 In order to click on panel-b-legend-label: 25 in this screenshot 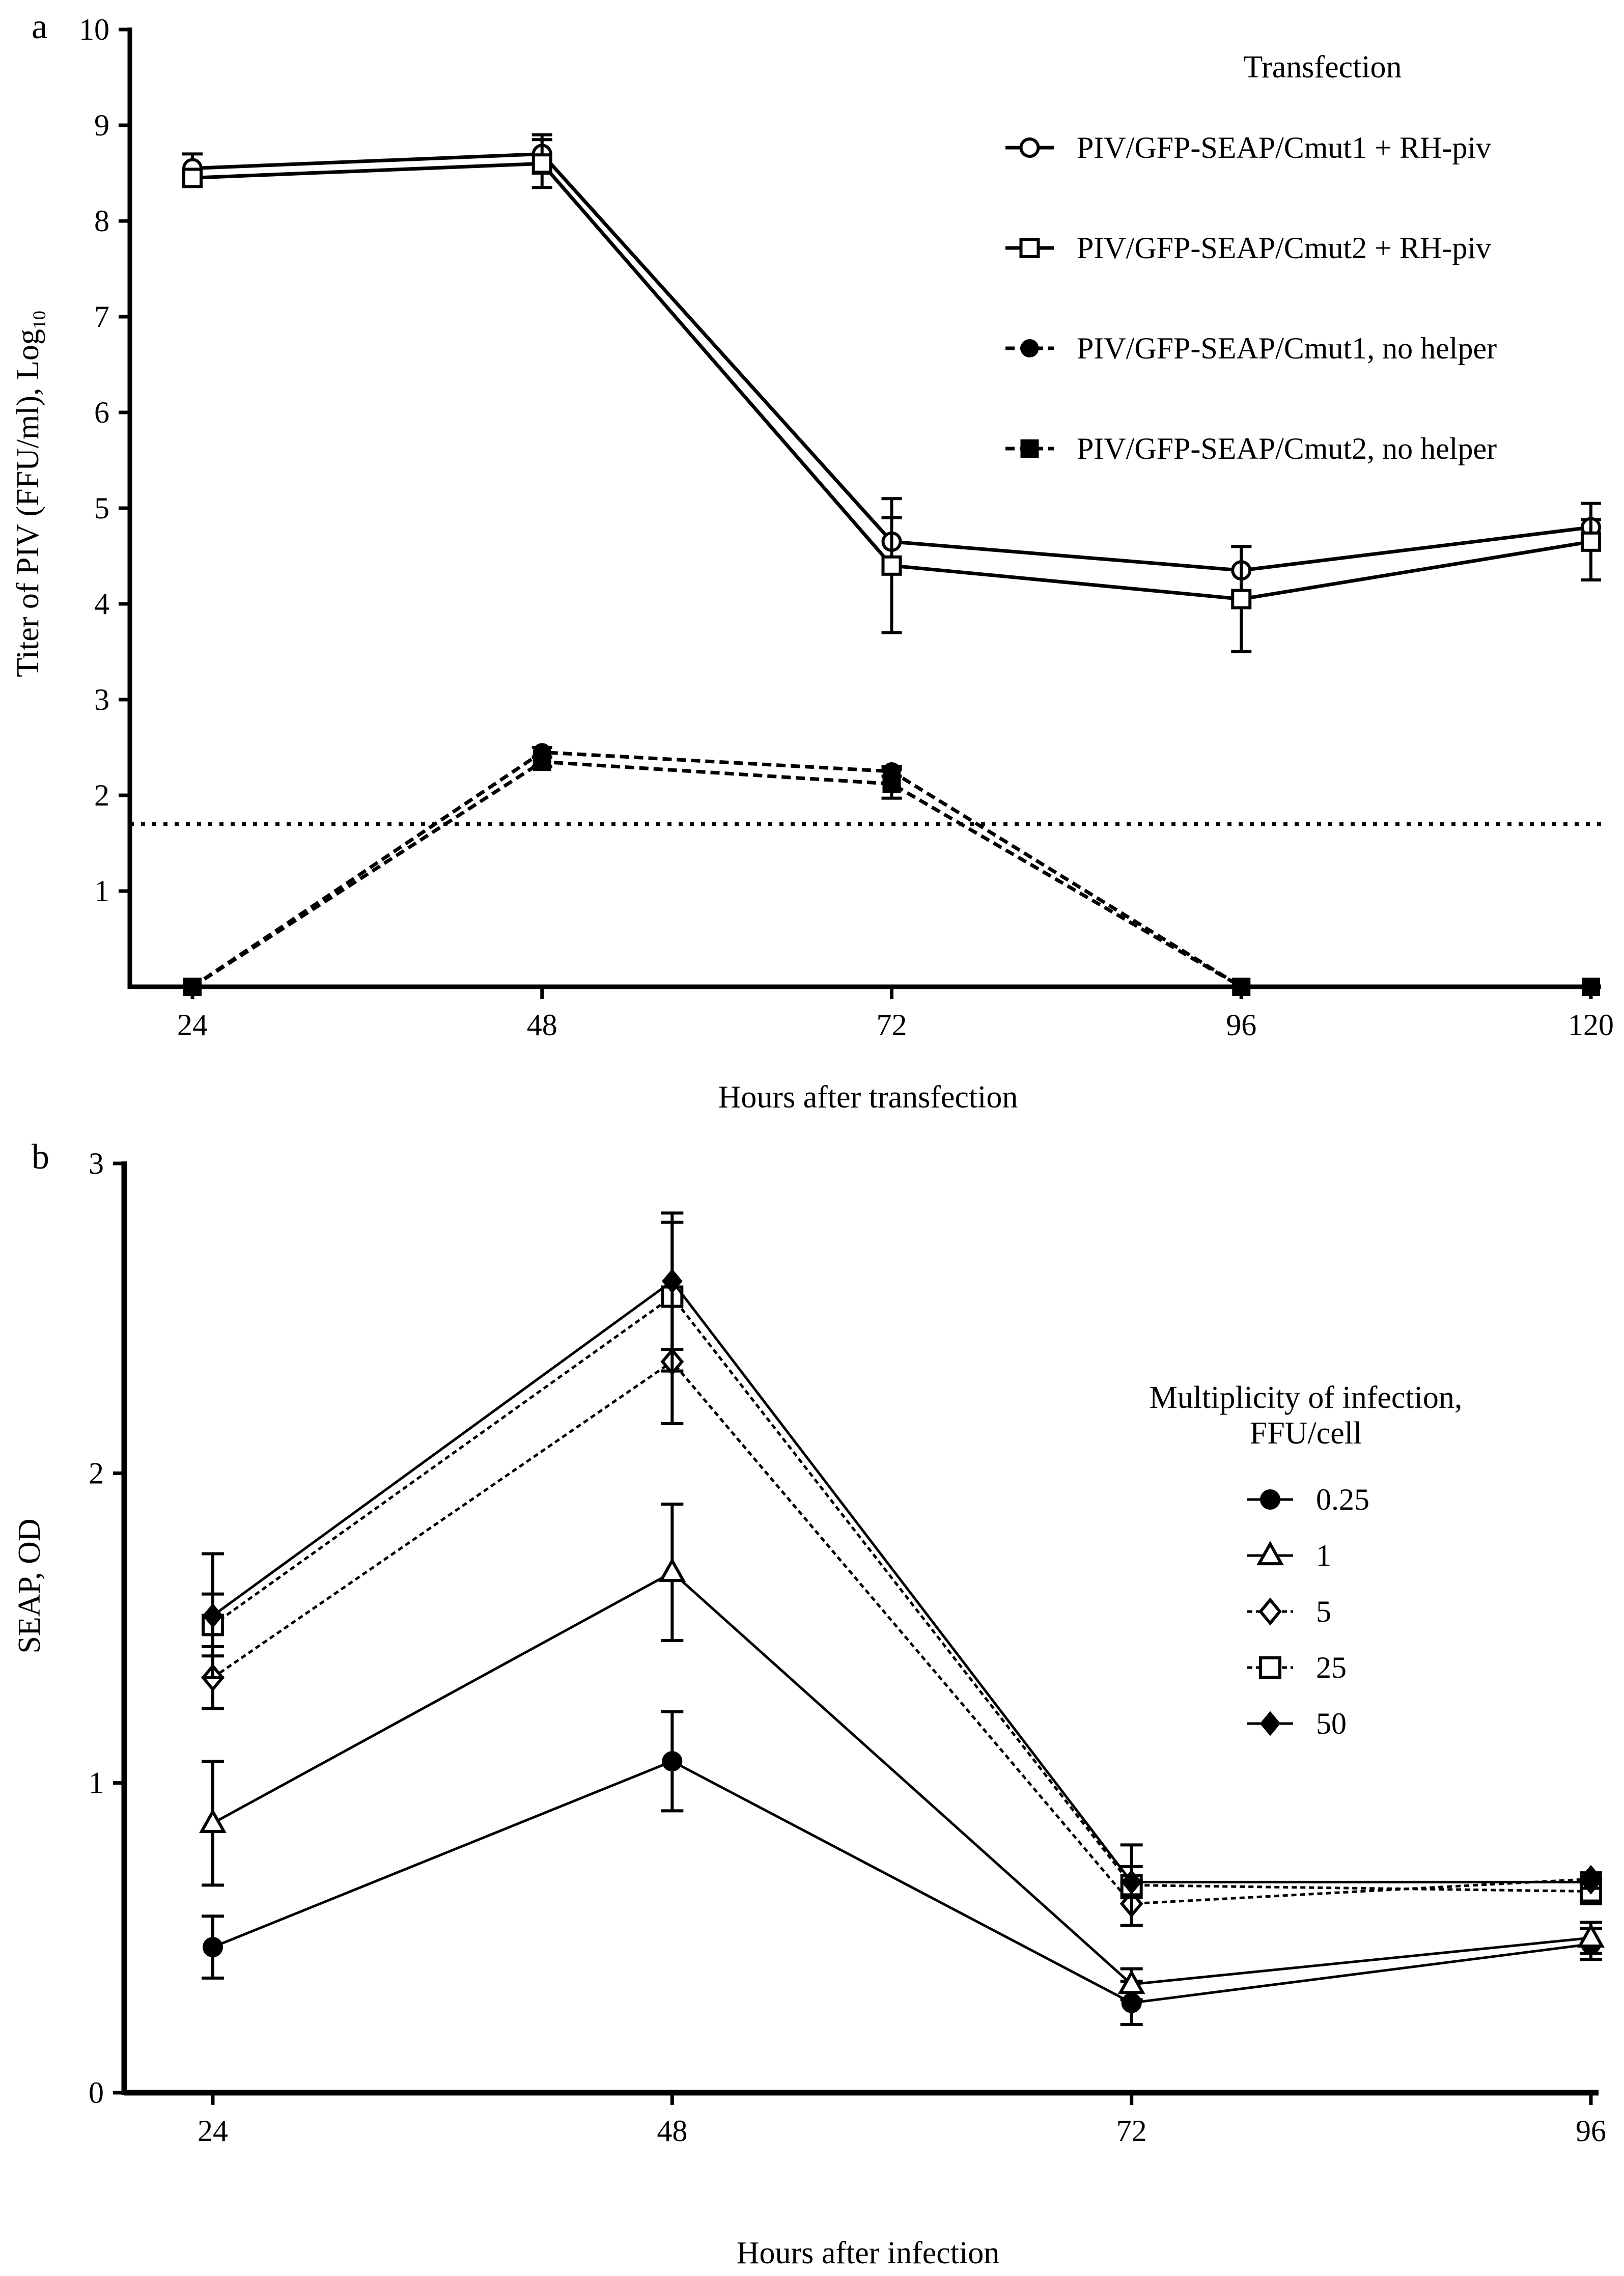, I will do `click(1331, 1667)`.